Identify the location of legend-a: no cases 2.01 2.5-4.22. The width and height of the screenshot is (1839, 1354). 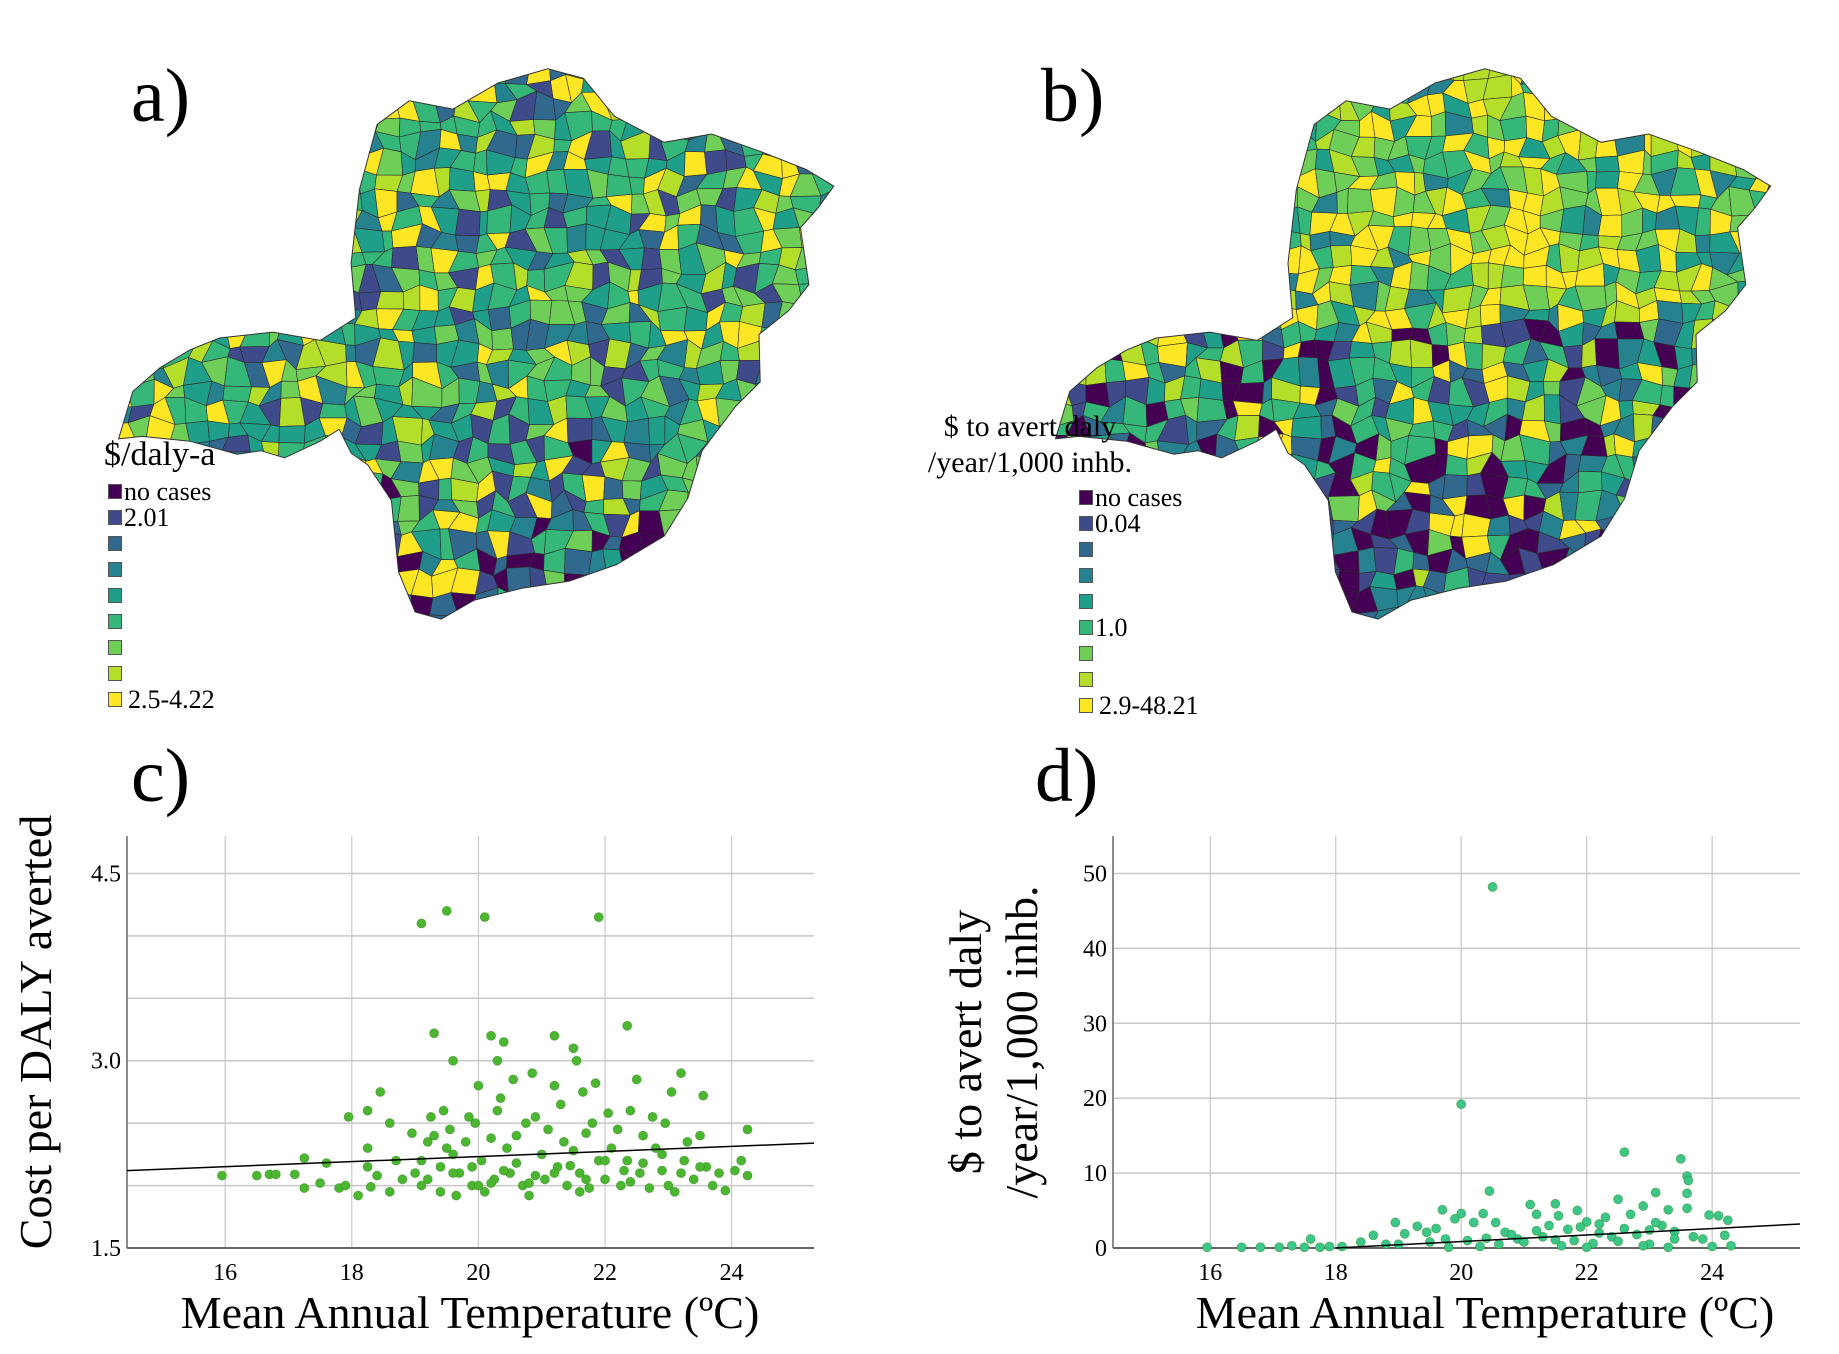
(208, 596).